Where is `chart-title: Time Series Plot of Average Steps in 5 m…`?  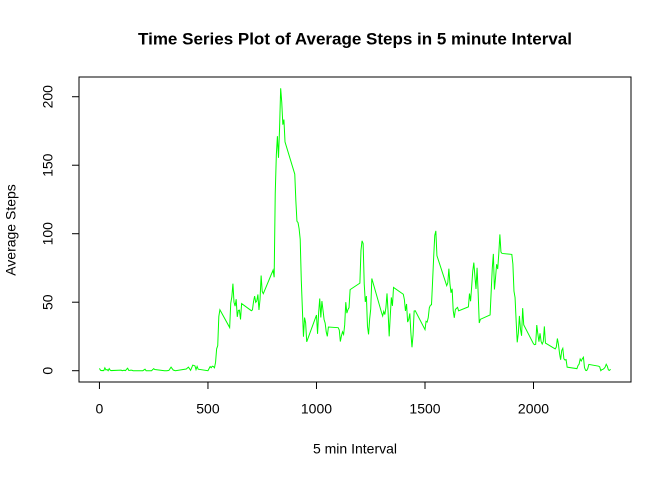 chart-title: Time Series Plot of Average Steps in 5 m… is located at coordinates (355, 38).